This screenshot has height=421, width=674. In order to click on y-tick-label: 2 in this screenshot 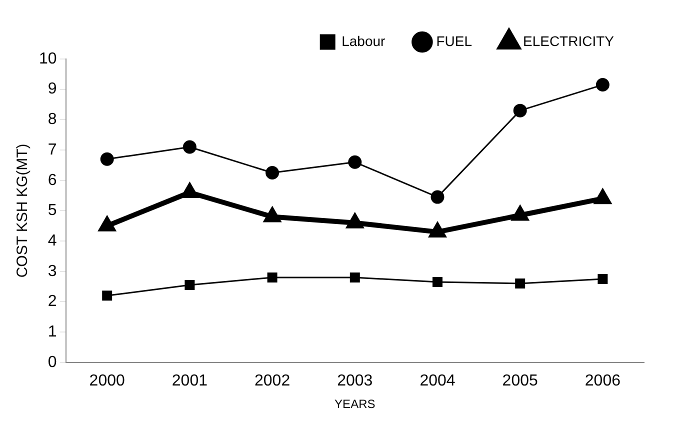, I will do `click(52, 301)`.